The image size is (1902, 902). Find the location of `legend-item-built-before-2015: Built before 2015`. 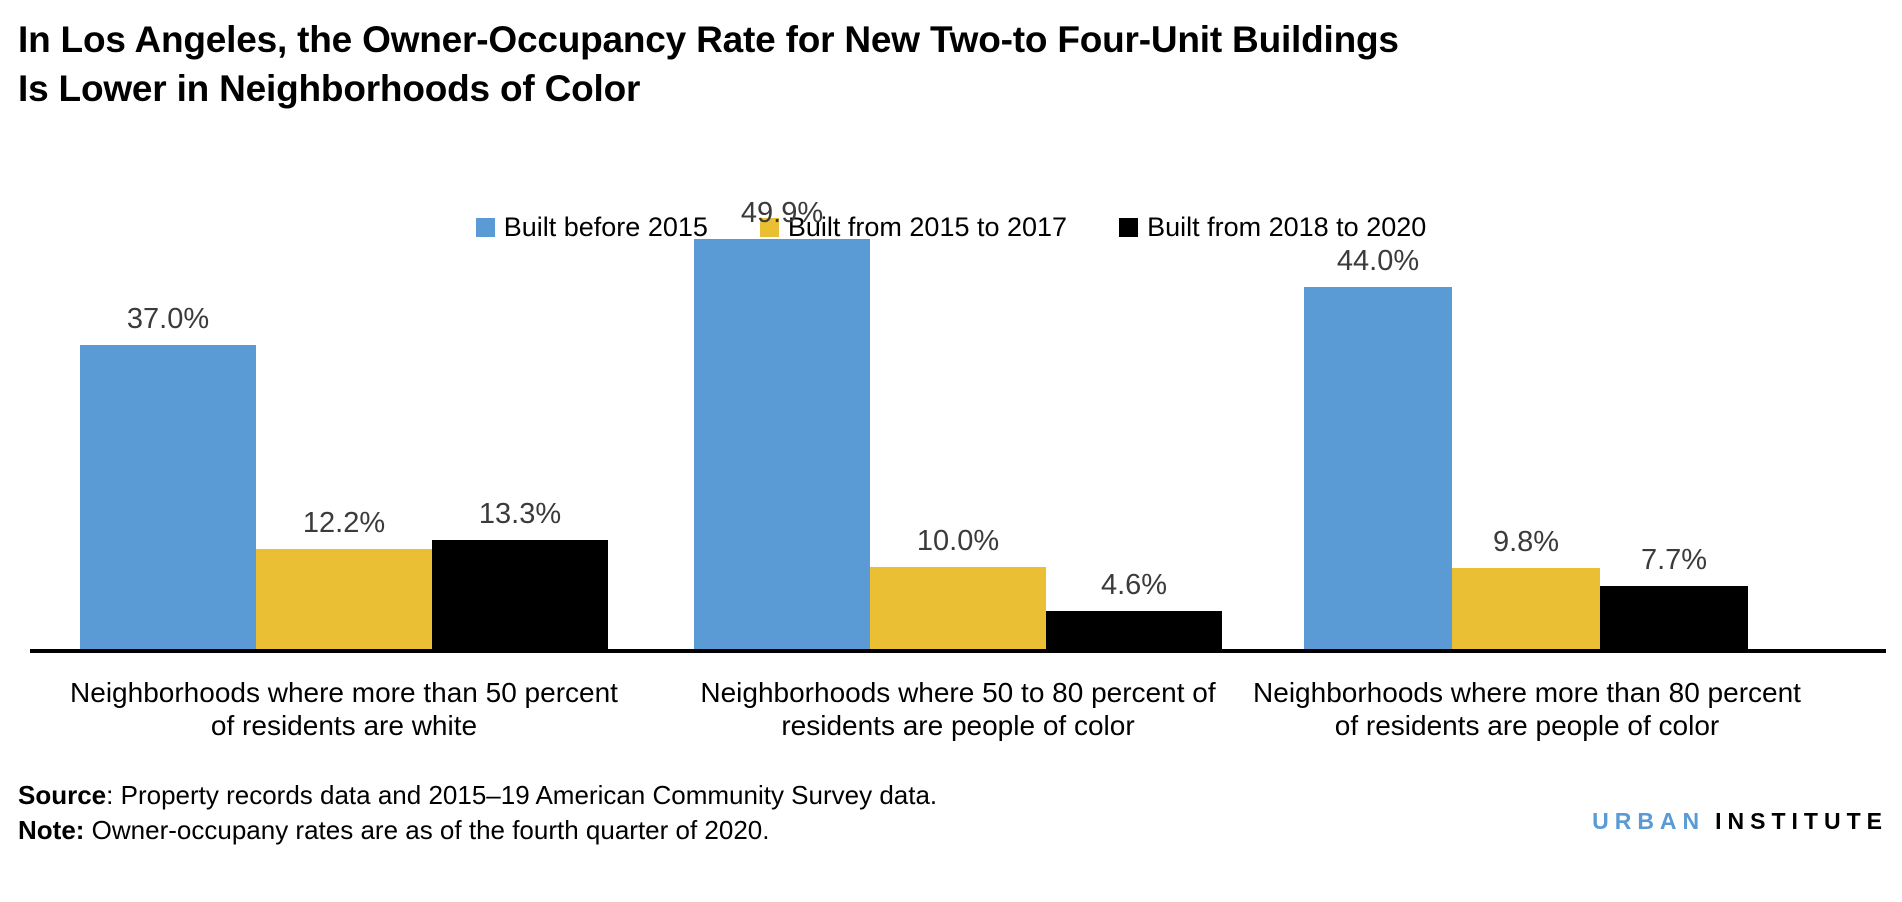

legend-item-built-before-2015: Built before 2015 is located at coordinates (591, 227).